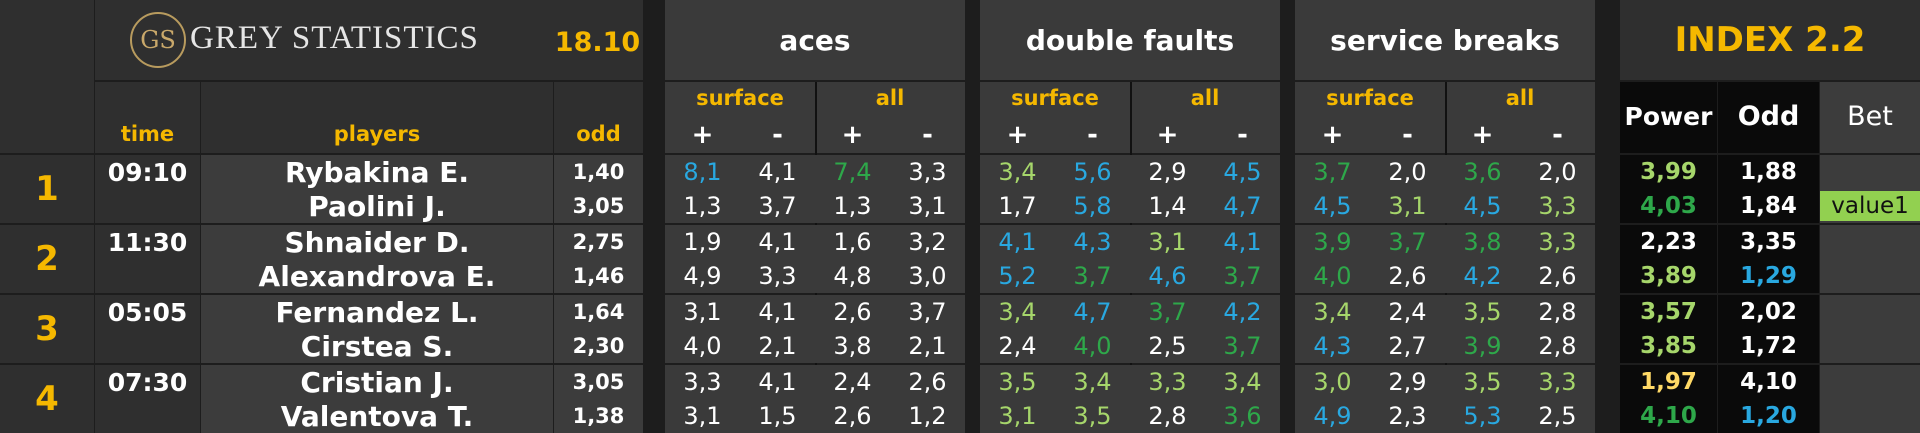 This screenshot has width=1920, height=433. I want to click on match-time: 09:10, so click(147, 172).